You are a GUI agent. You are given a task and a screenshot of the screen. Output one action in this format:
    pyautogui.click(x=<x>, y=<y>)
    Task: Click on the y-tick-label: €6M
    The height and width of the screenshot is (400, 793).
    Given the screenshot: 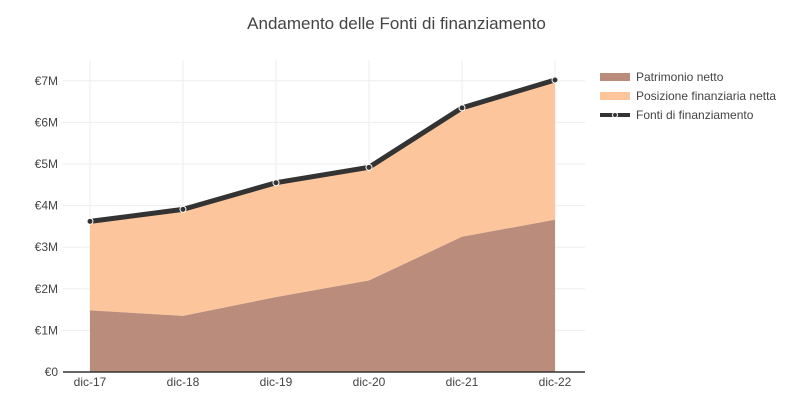 What is the action you would take?
    pyautogui.click(x=46, y=122)
    